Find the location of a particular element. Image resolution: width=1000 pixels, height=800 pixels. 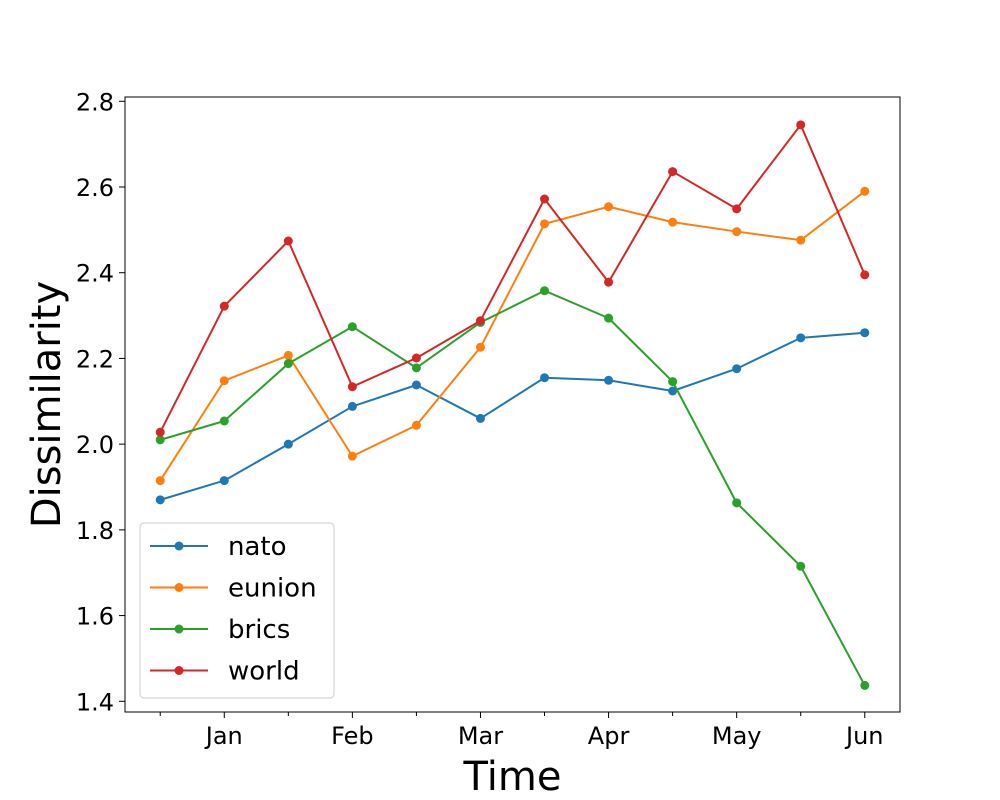

legend-item-world: world is located at coordinates (225, 672).